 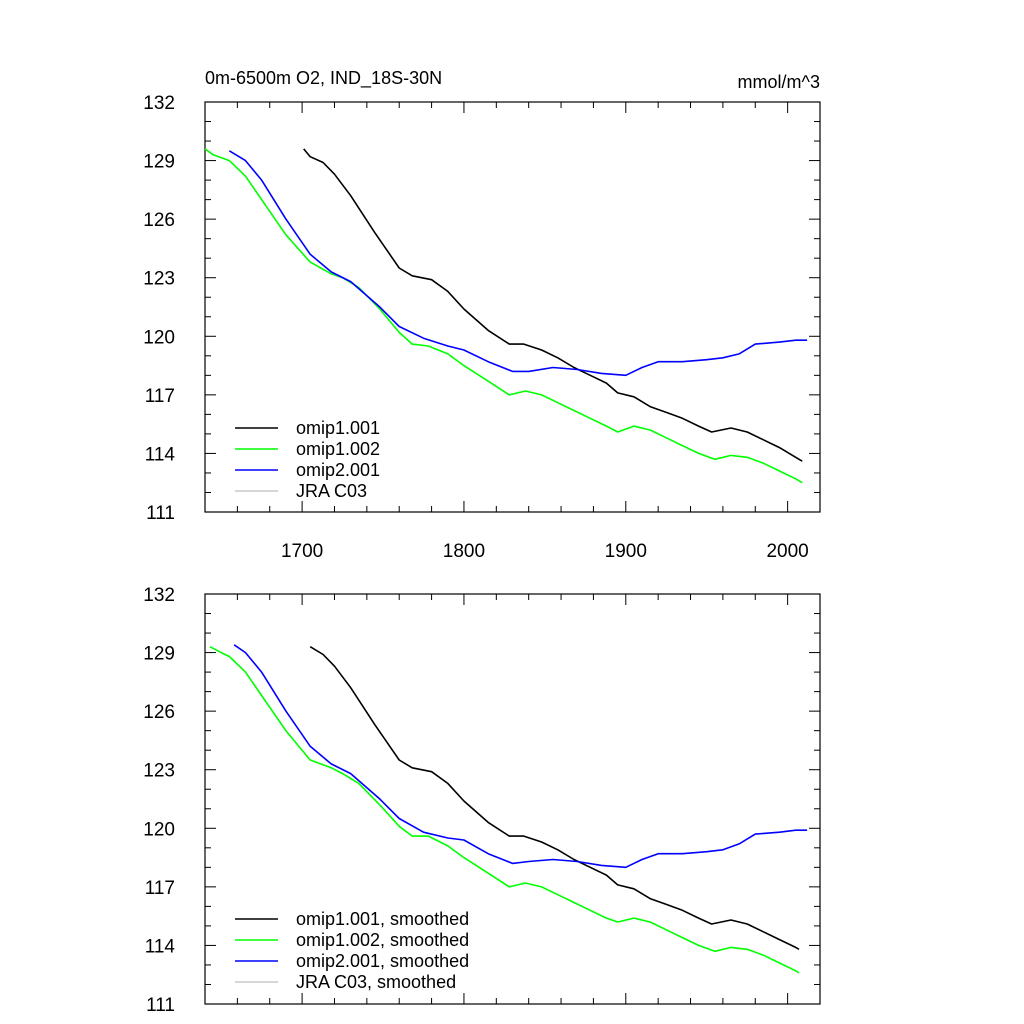 What do you see at coordinates (787, 551) in the screenshot?
I see `x-tick-label: 2000` at bounding box center [787, 551].